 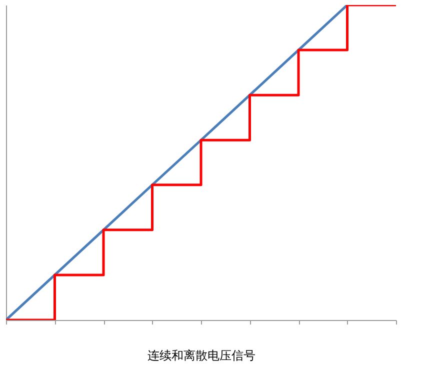 I want to click on x-axis-title: 连续和离散电压信号, so click(x=202, y=355).